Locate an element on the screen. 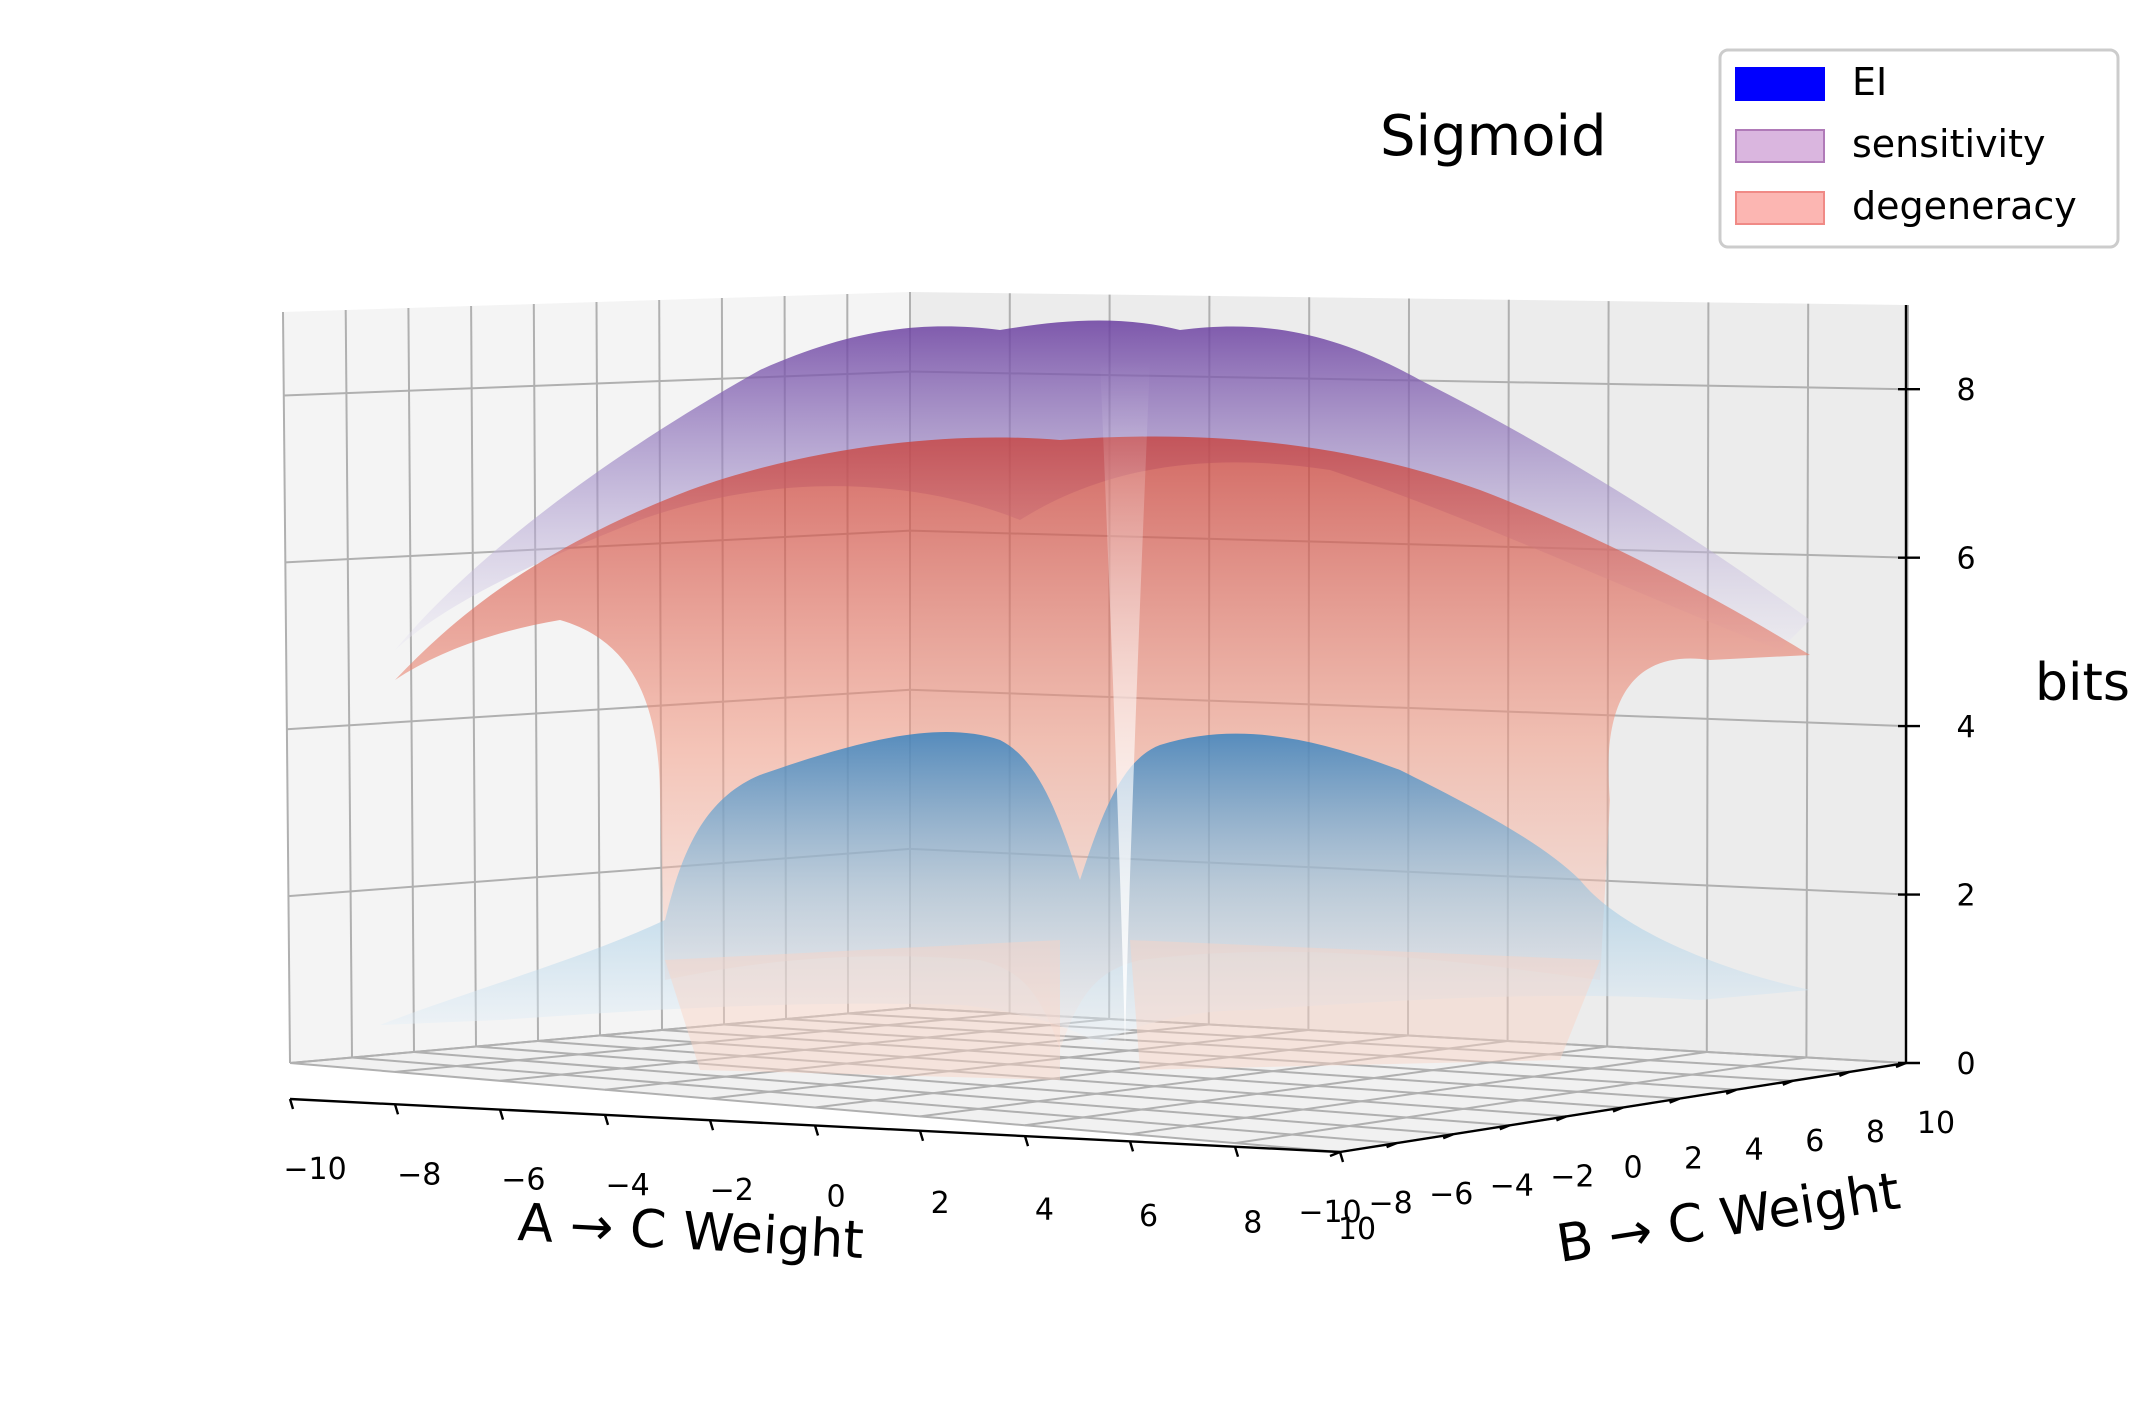  x-tick-label: 2 is located at coordinates (940, 1203).